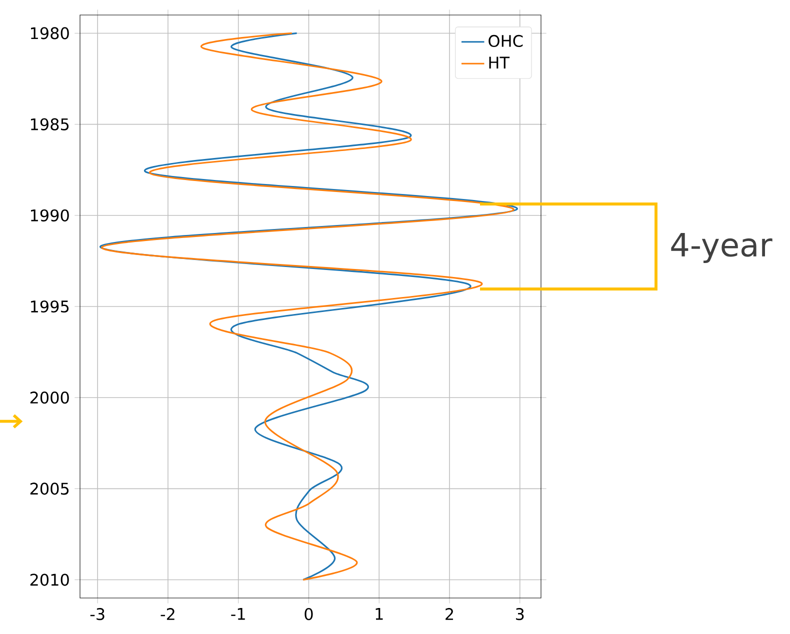 This screenshot has width=790, height=634. What do you see at coordinates (49, 215) in the screenshot?
I see `y-tick-label: 1990` at bounding box center [49, 215].